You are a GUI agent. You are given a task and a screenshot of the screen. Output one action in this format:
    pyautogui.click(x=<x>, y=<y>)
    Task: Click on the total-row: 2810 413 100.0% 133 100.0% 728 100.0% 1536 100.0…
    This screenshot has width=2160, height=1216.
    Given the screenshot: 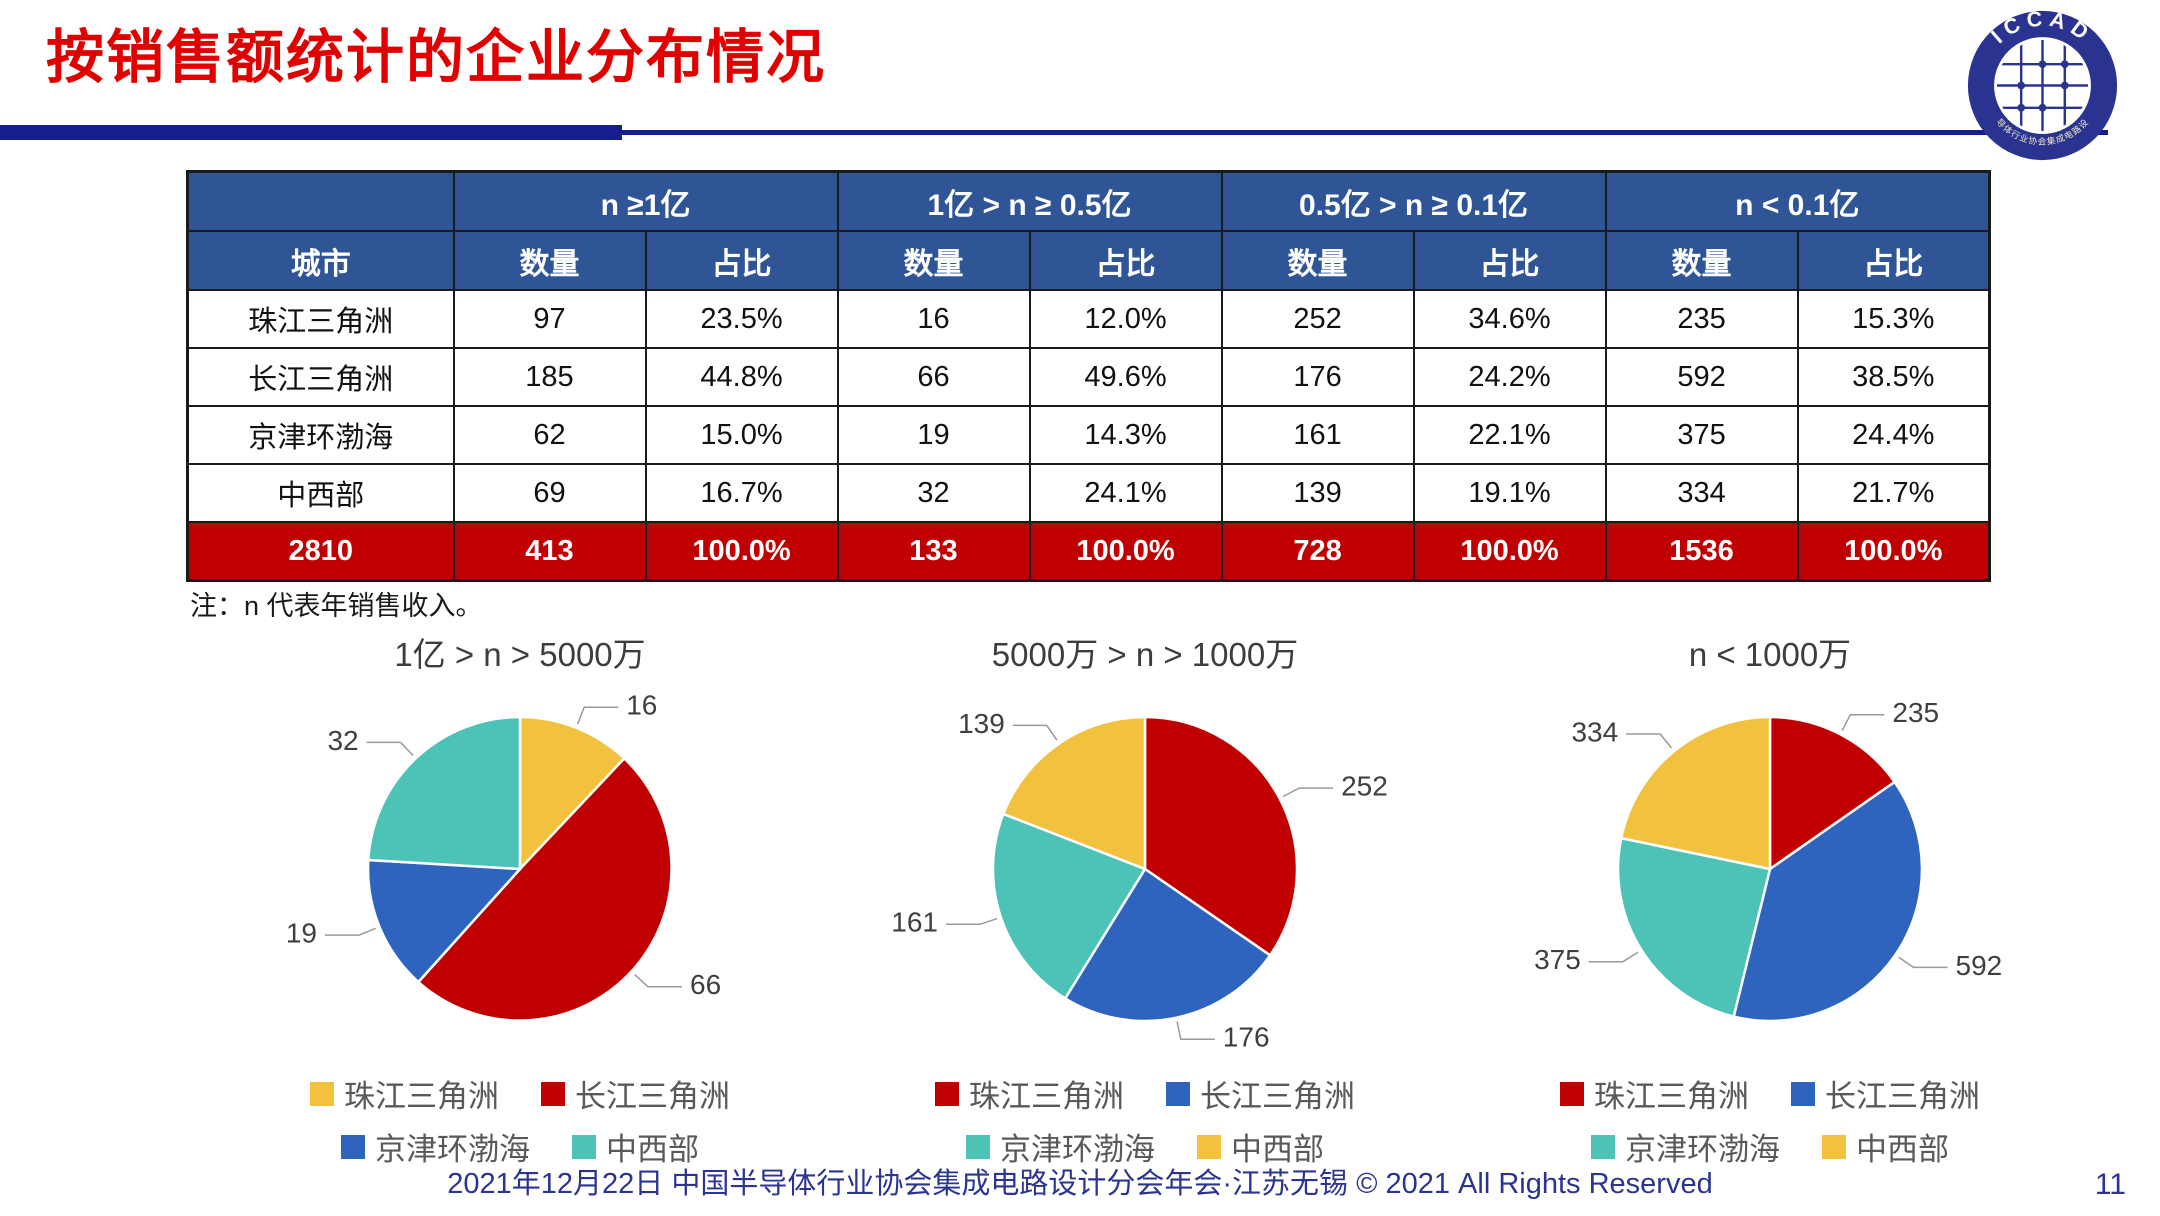 What is the action you would take?
    pyautogui.click(x=1088, y=551)
    